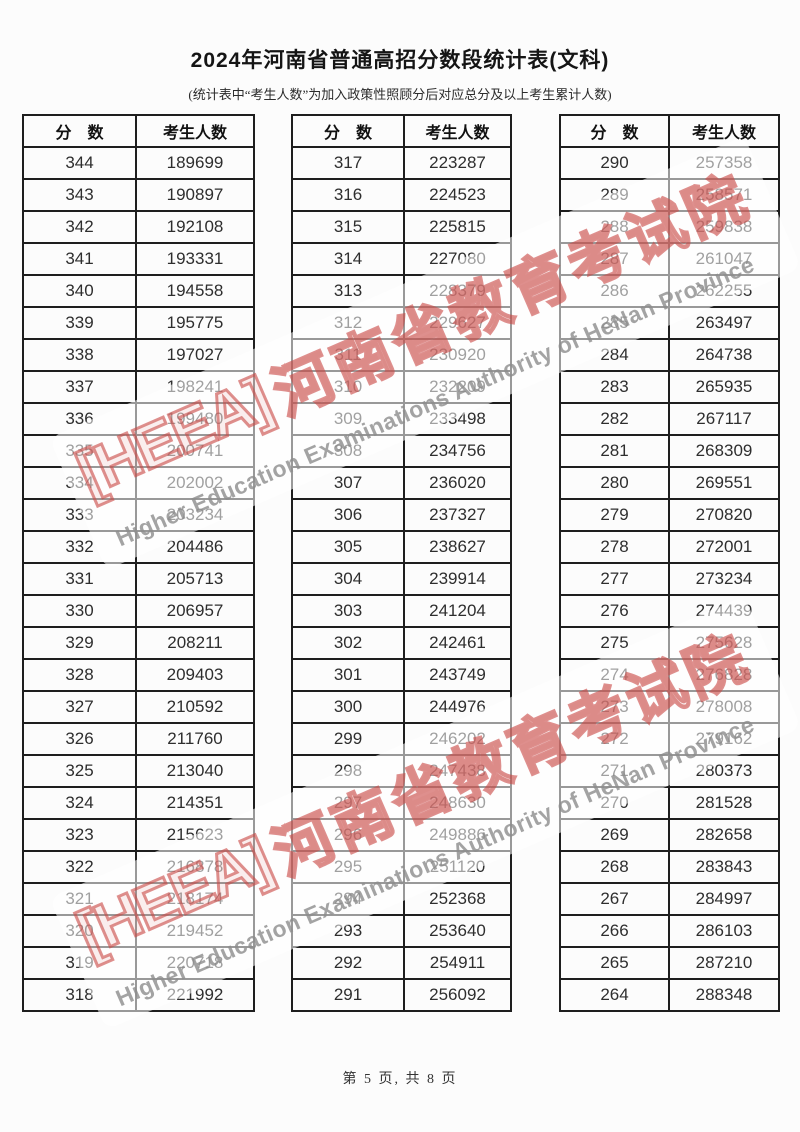 Image resolution: width=800 pixels, height=1132 pixels. Describe the element at coordinates (614, 259) in the screenshot. I see `score-cell: 287` at that location.